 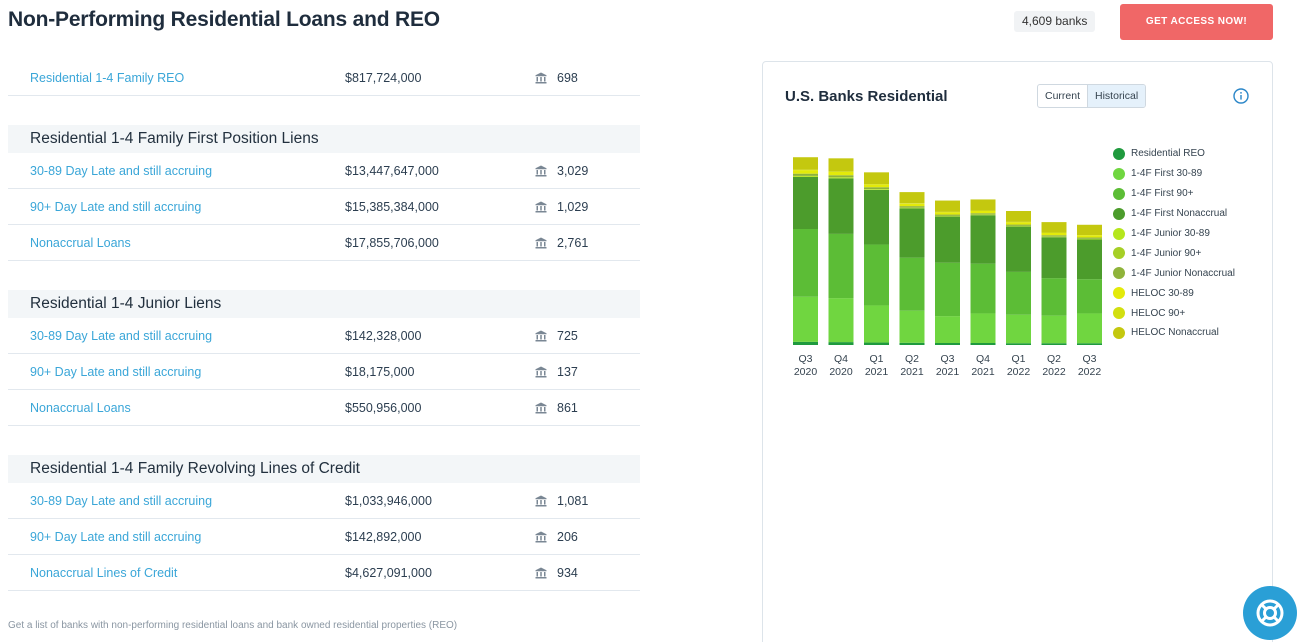 I want to click on legend-item: 1-4F Junior 30-89, so click(x=1174, y=234).